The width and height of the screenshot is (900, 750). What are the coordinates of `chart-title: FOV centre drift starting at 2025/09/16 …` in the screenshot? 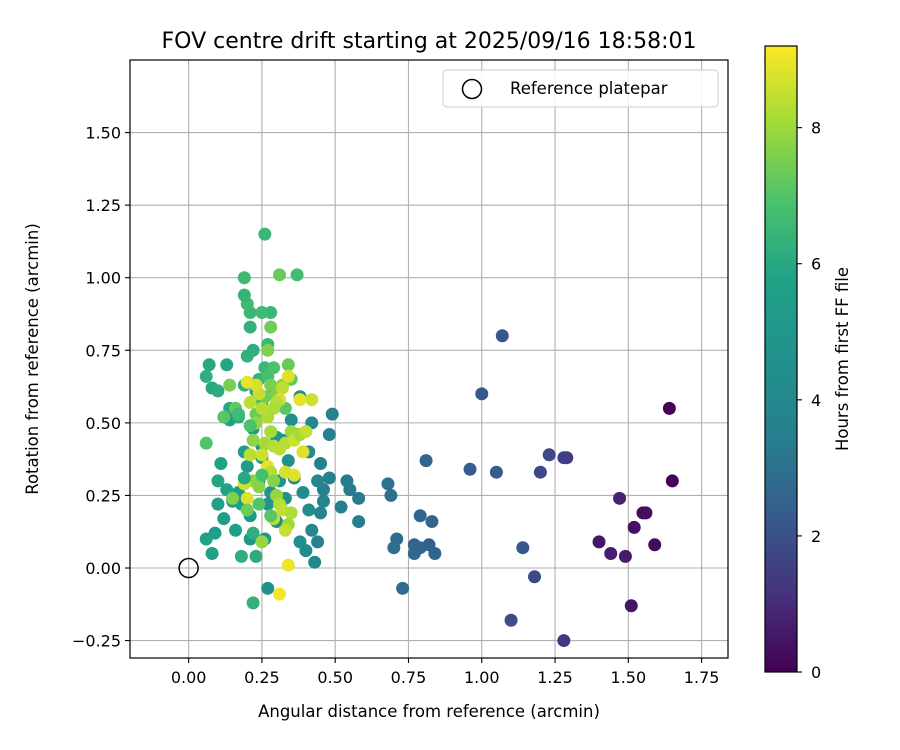 It's located at (429, 41).